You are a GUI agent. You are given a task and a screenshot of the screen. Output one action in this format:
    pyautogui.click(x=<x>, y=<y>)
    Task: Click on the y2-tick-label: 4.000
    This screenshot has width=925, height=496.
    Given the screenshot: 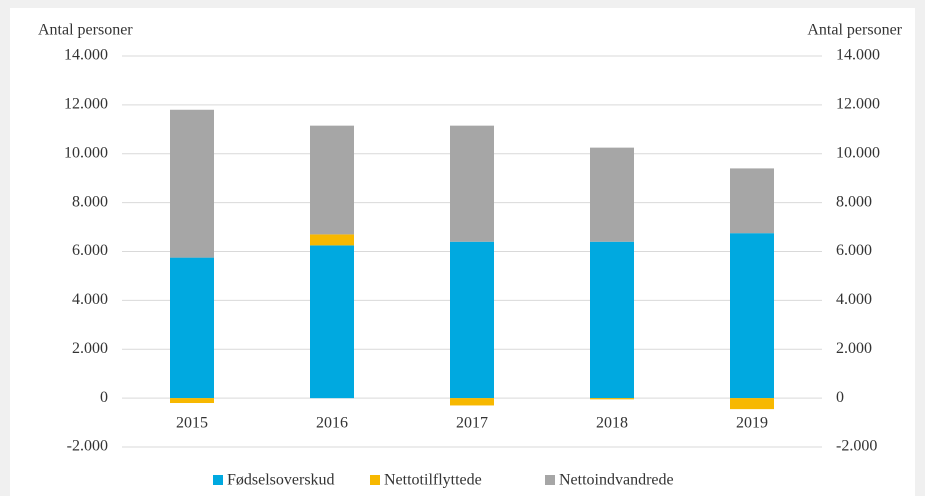 What is the action you would take?
    pyautogui.click(x=854, y=299)
    